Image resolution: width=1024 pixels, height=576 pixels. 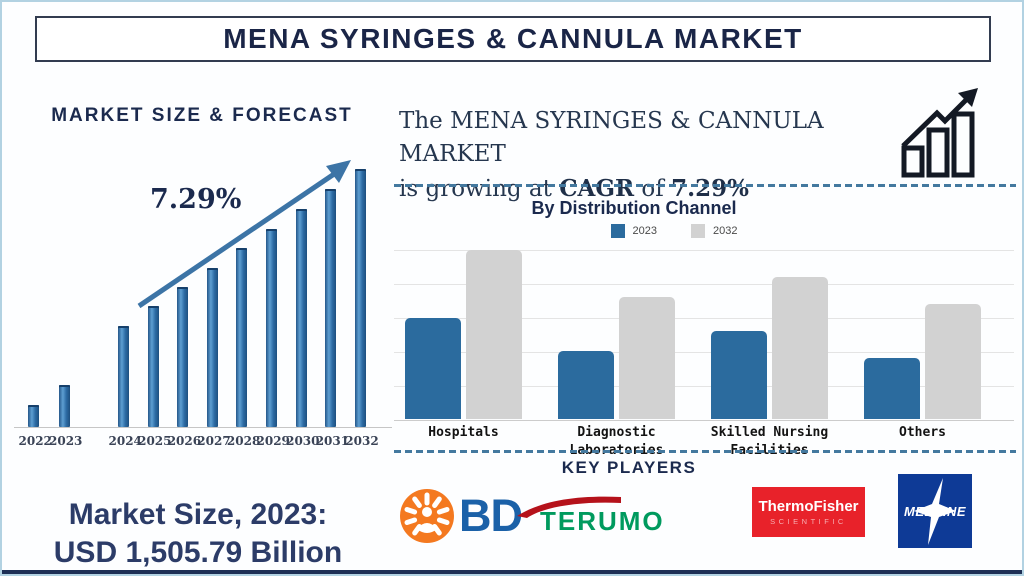 I want to click on logo-medline: MEDLINE, so click(x=935, y=511).